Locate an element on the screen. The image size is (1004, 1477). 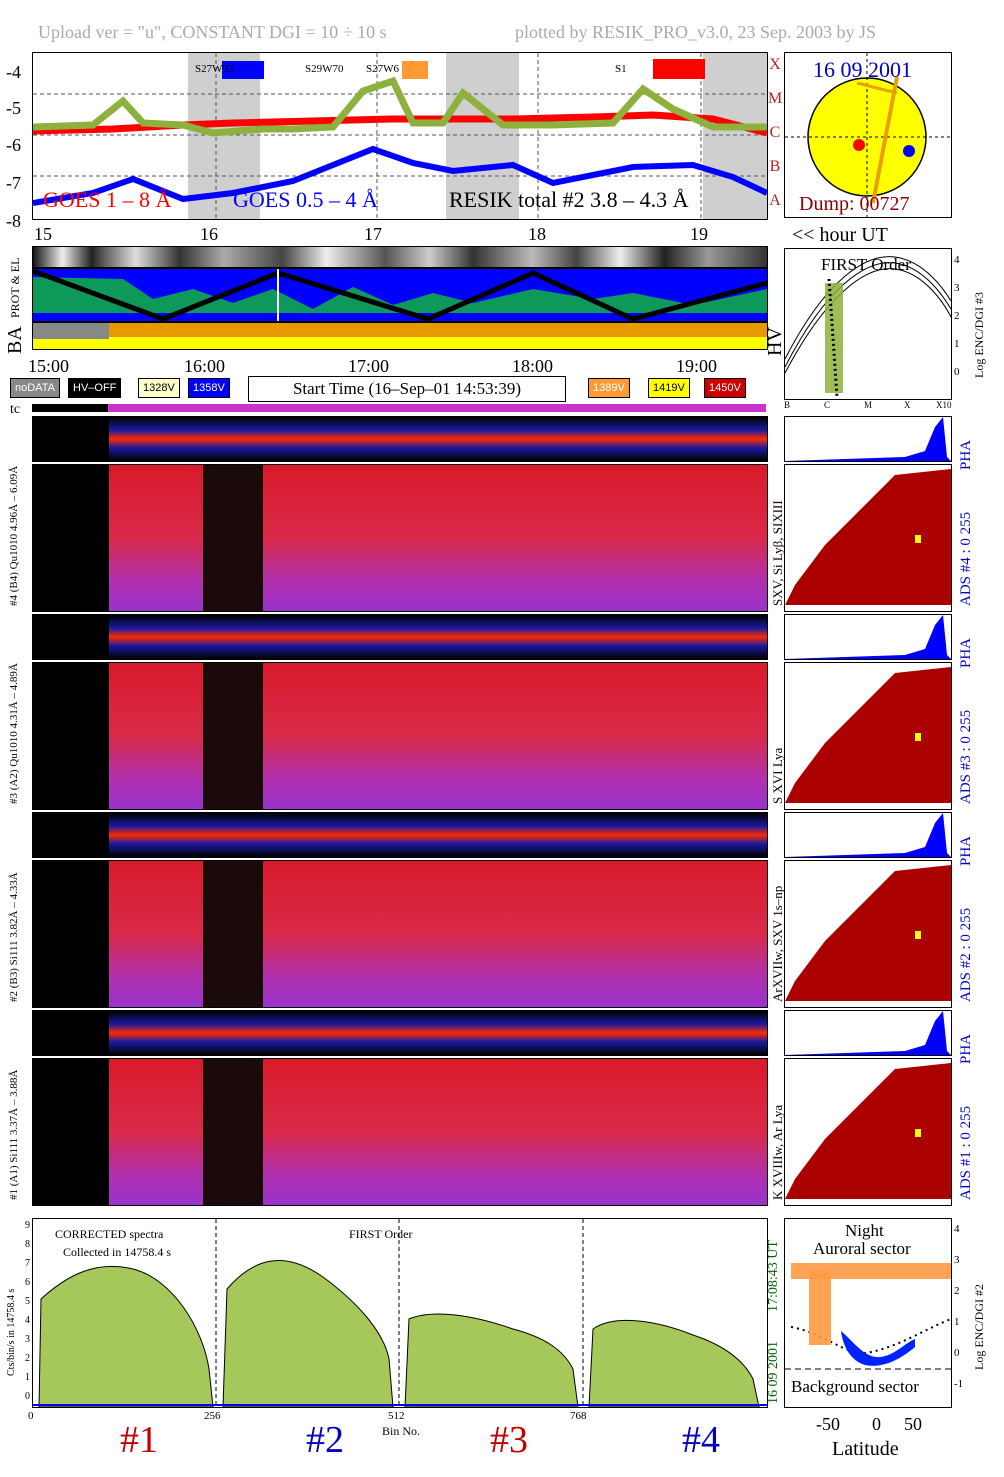
tag-1419v: 1419V is located at coordinates (669, 388).